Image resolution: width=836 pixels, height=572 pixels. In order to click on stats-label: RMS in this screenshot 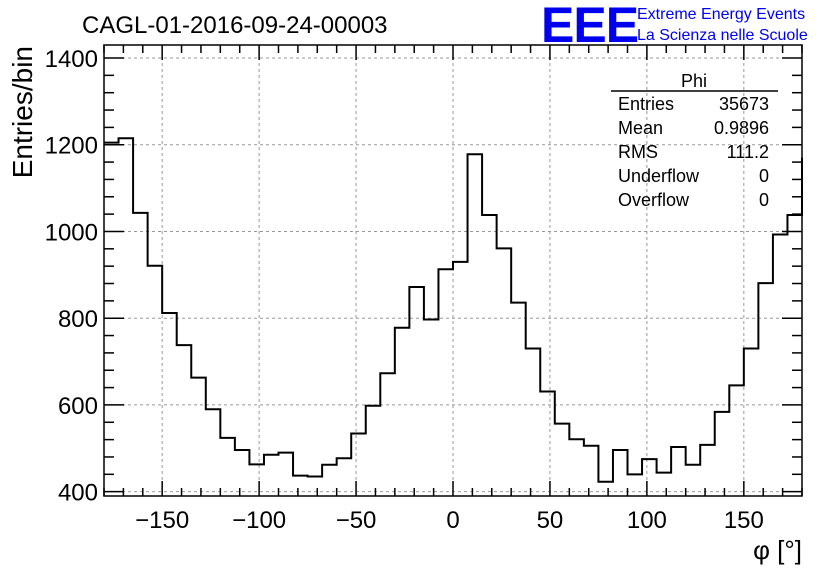, I will do `click(638, 152)`.